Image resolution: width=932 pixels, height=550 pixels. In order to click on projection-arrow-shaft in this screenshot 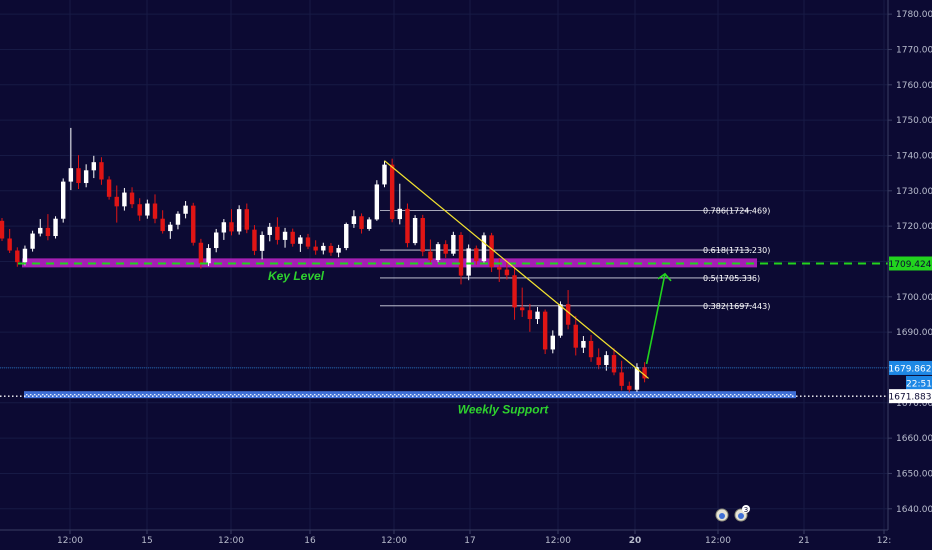, I will do `click(655, 319)`.